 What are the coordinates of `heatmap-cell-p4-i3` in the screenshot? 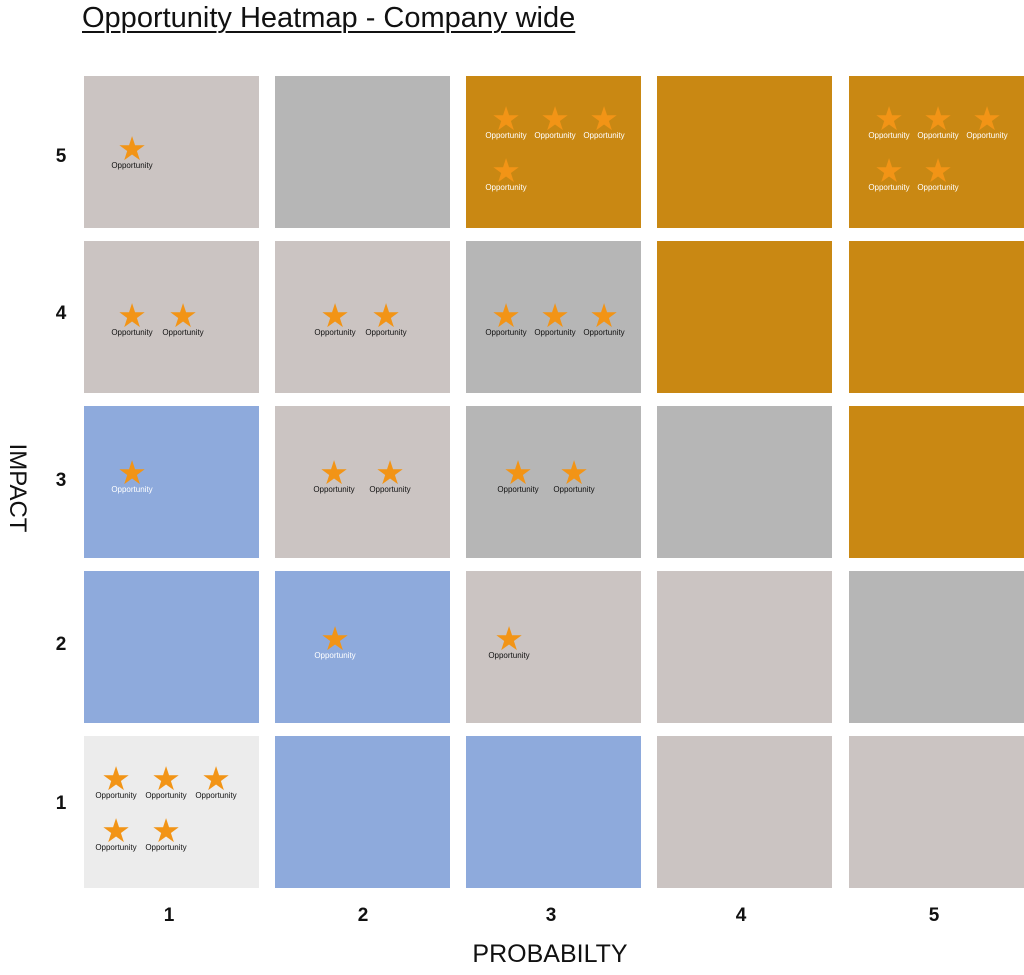 It's located at (744, 482).